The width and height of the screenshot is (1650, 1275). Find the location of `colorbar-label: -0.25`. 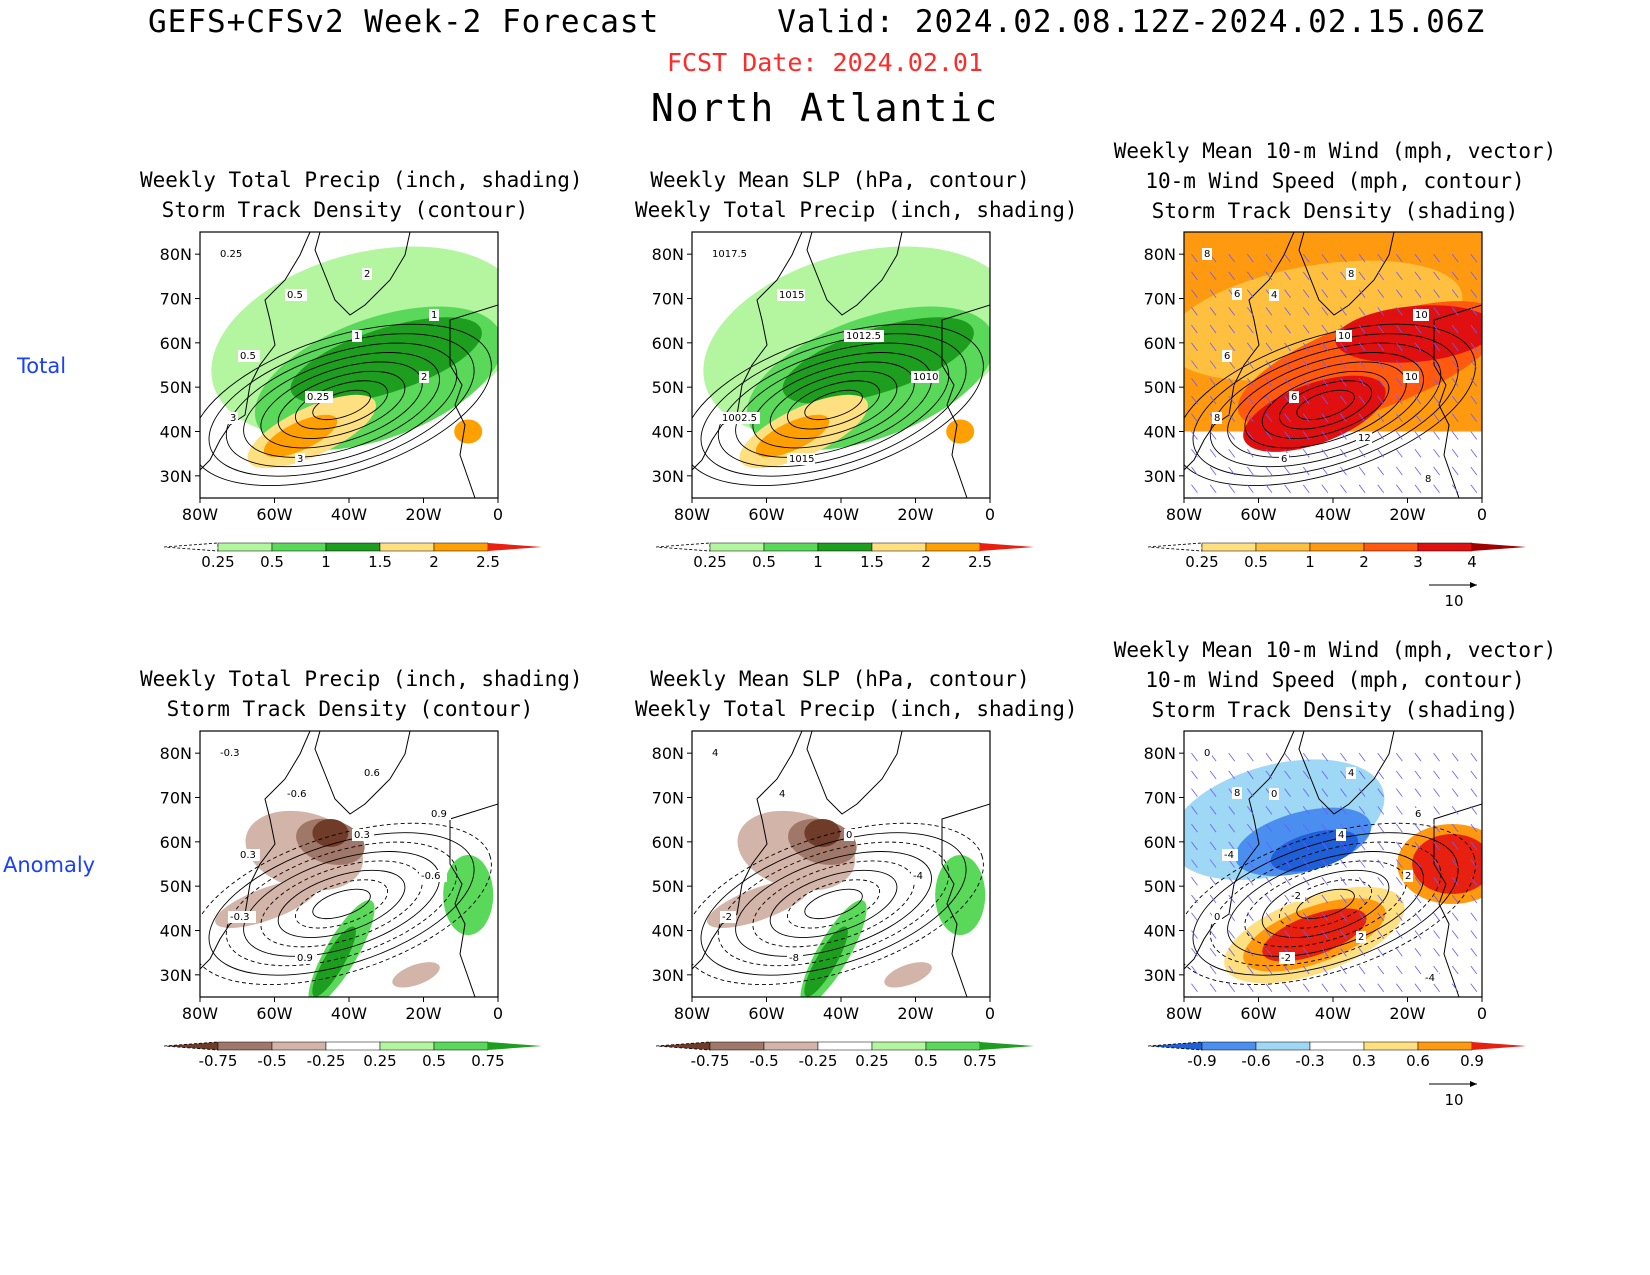

colorbar-label: -0.25 is located at coordinates (818, 1061).